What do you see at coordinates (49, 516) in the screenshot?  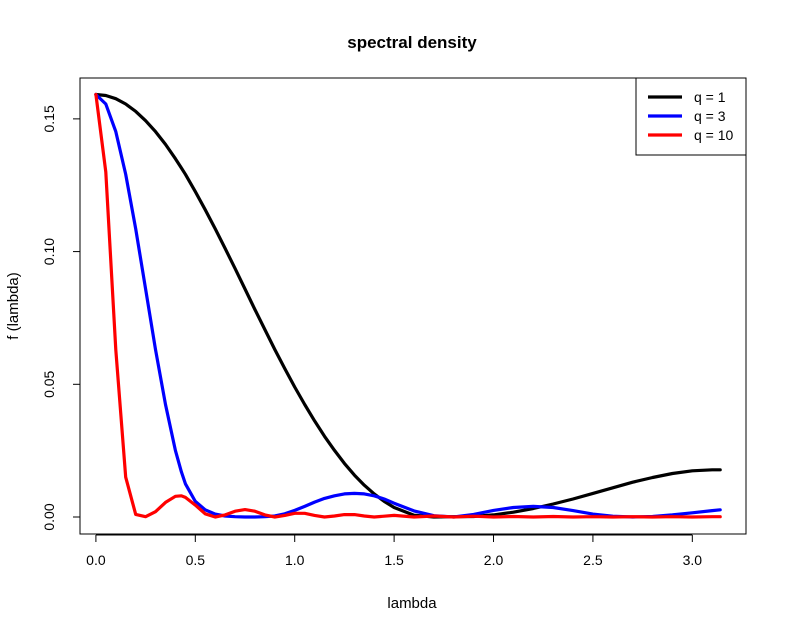 I see `y-tick-label: 0.00` at bounding box center [49, 516].